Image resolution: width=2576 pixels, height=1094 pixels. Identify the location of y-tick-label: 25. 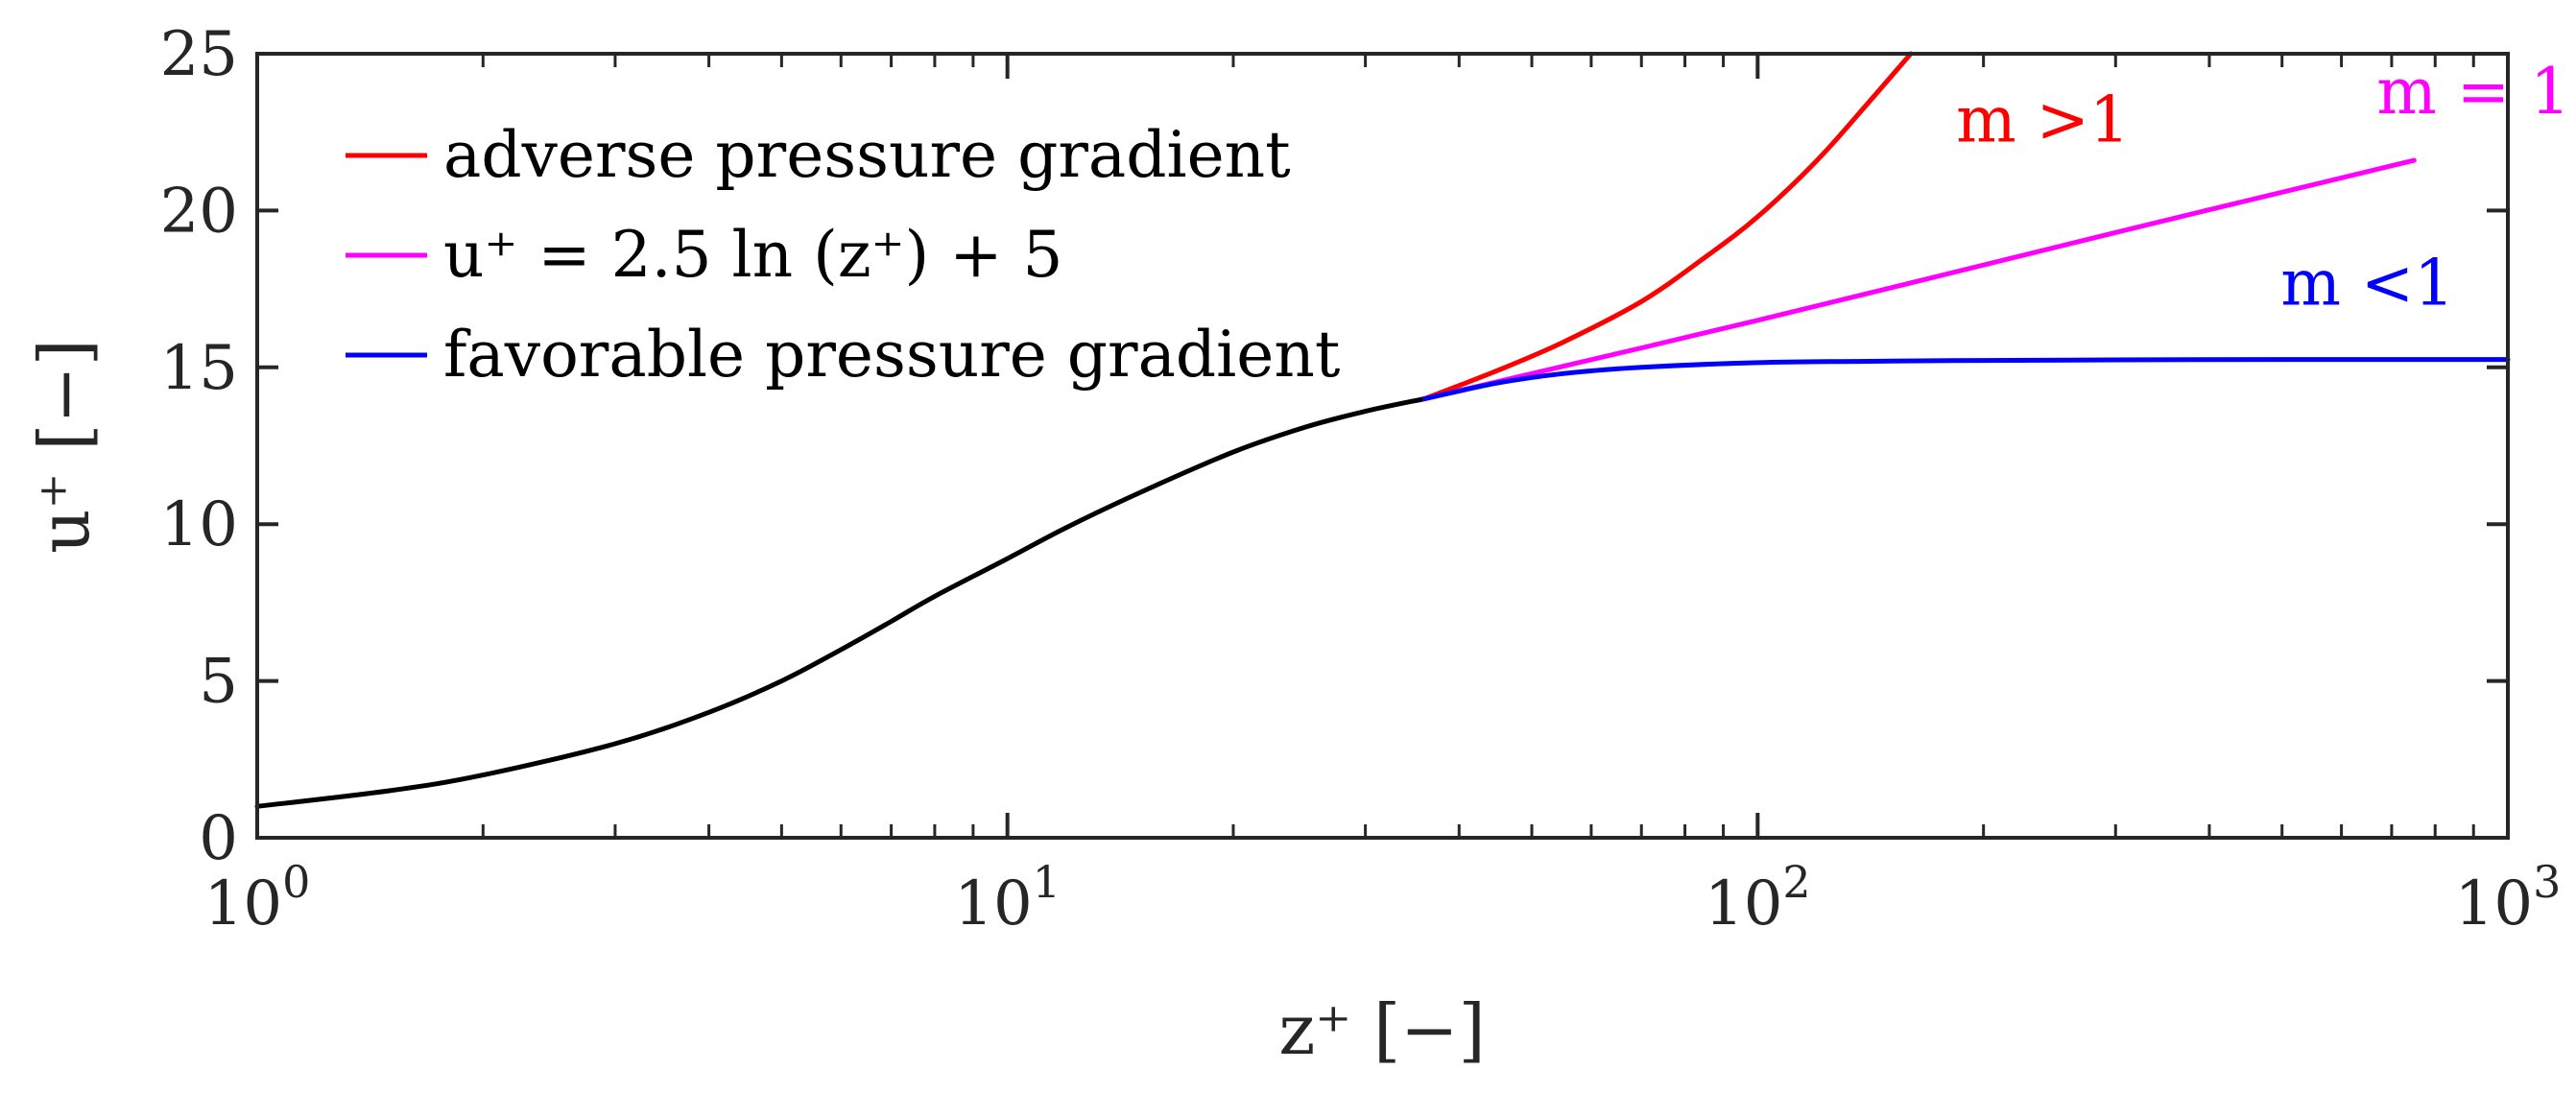
(199, 54).